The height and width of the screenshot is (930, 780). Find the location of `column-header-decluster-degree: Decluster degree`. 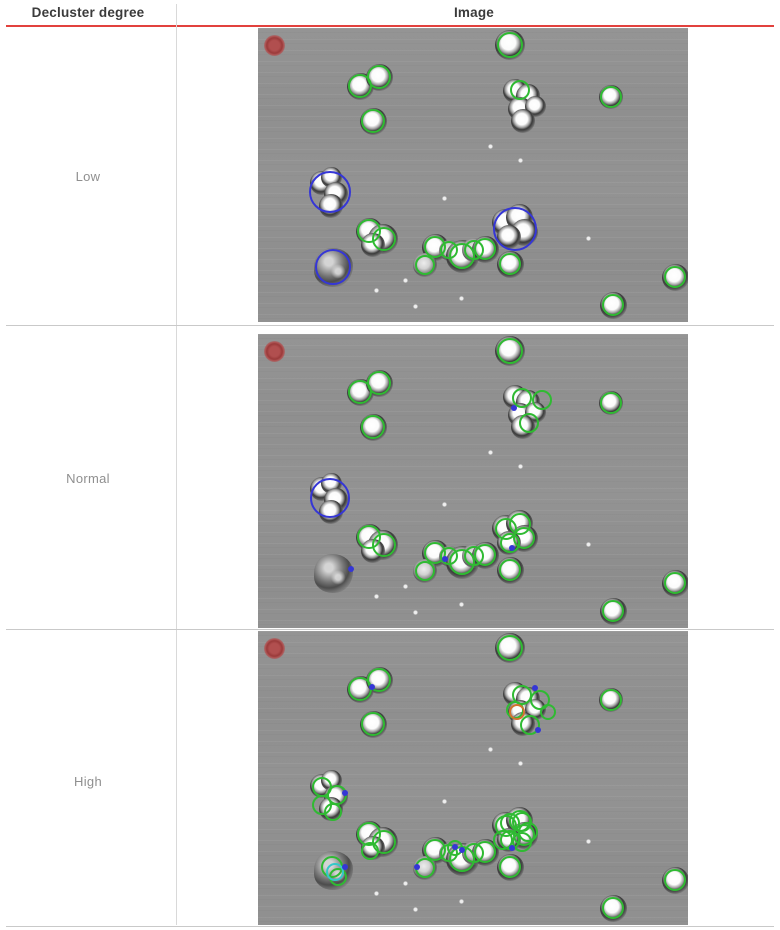

column-header-decluster-degree: Decluster degree is located at coordinates (88, 12).